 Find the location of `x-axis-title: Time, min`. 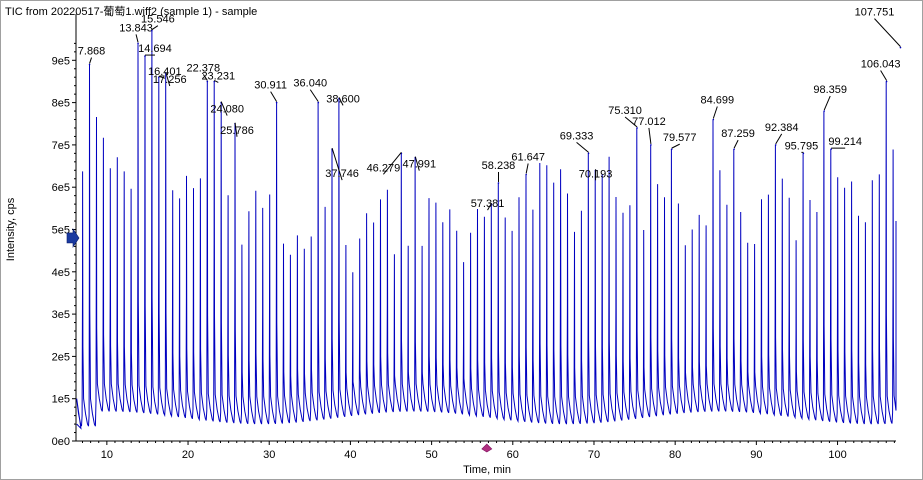

x-axis-title: Time, min is located at coordinates (487, 470).